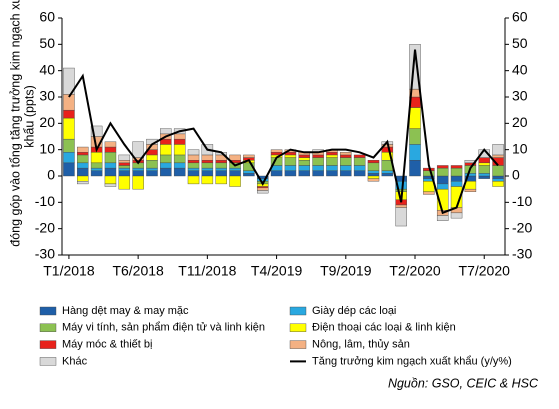  Describe the element at coordinates (75, 361) in the screenshot. I see `legend-label: Khác` at that location.